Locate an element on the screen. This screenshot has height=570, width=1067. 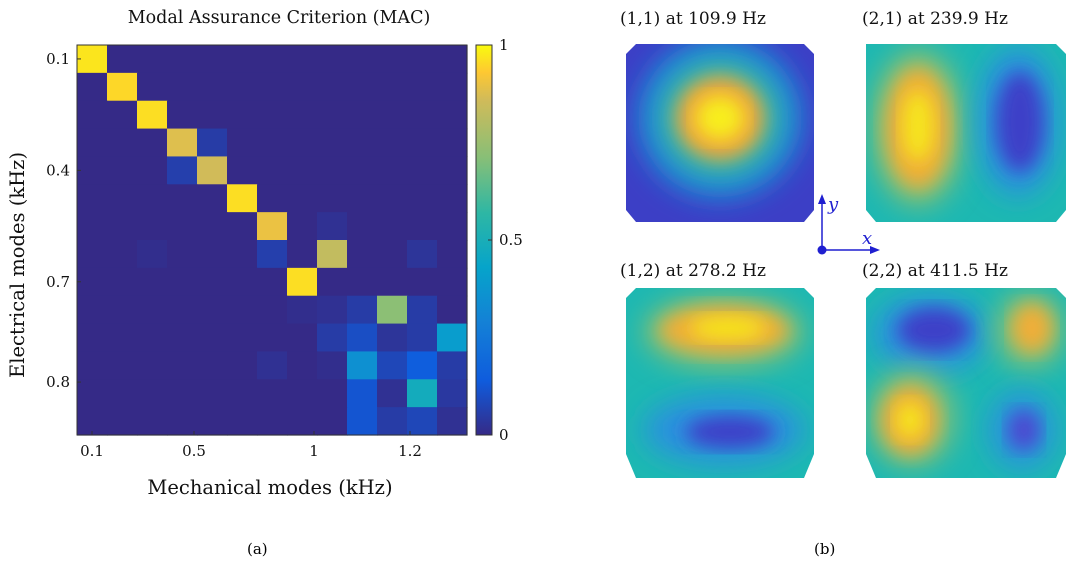
y-axis-label: Electrical modes (kHz) is located at coordinates (17, 265).